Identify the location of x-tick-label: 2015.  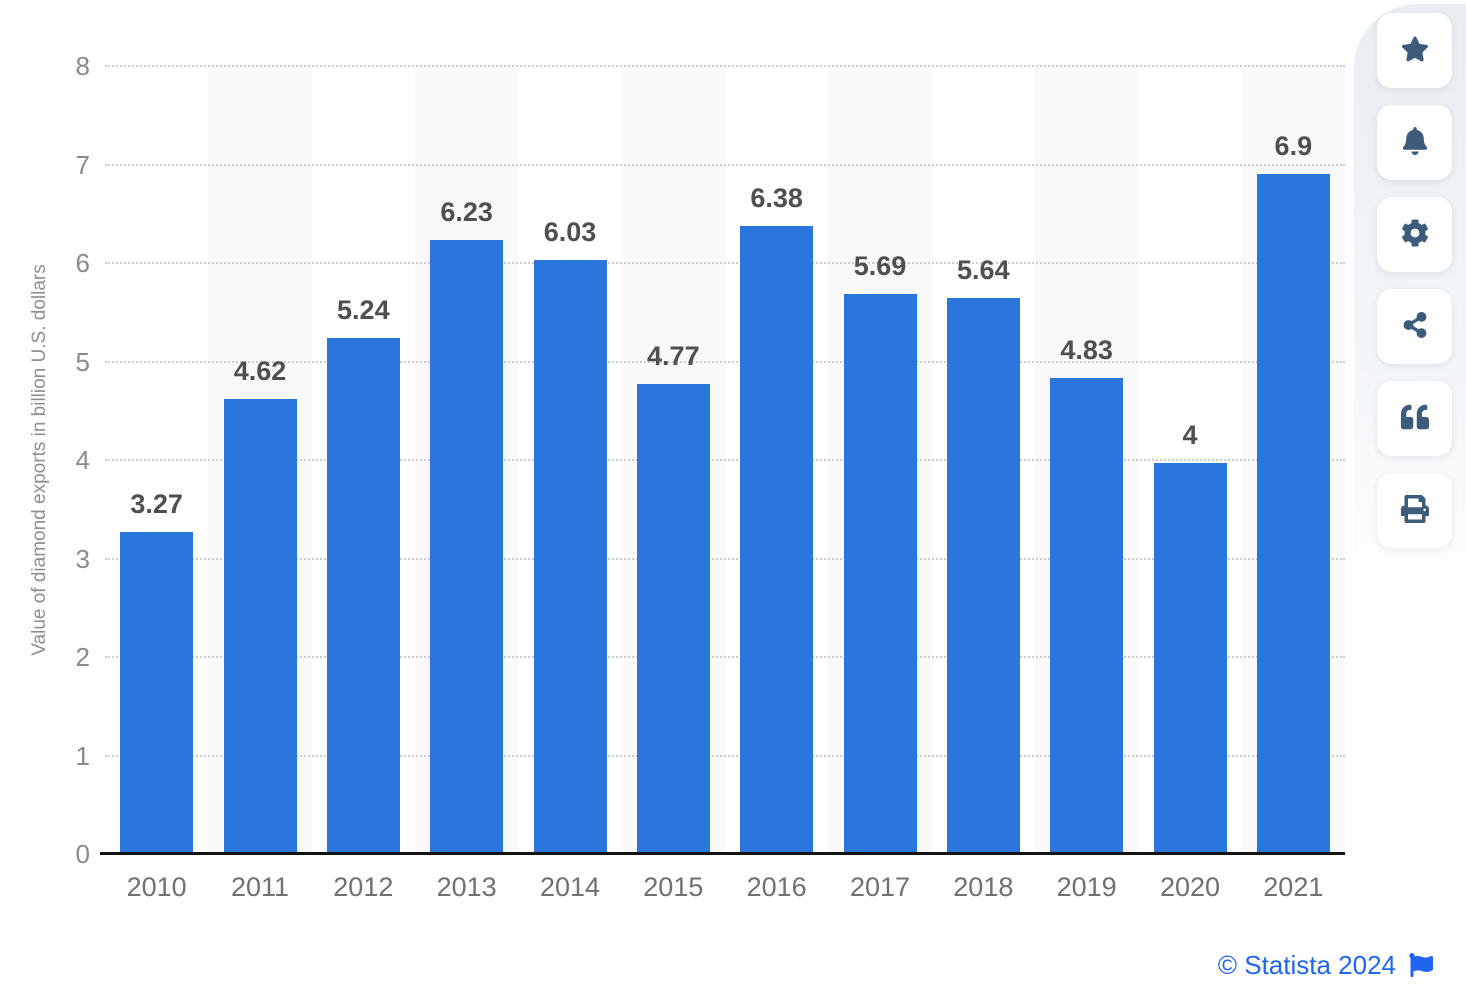
(673, 887).